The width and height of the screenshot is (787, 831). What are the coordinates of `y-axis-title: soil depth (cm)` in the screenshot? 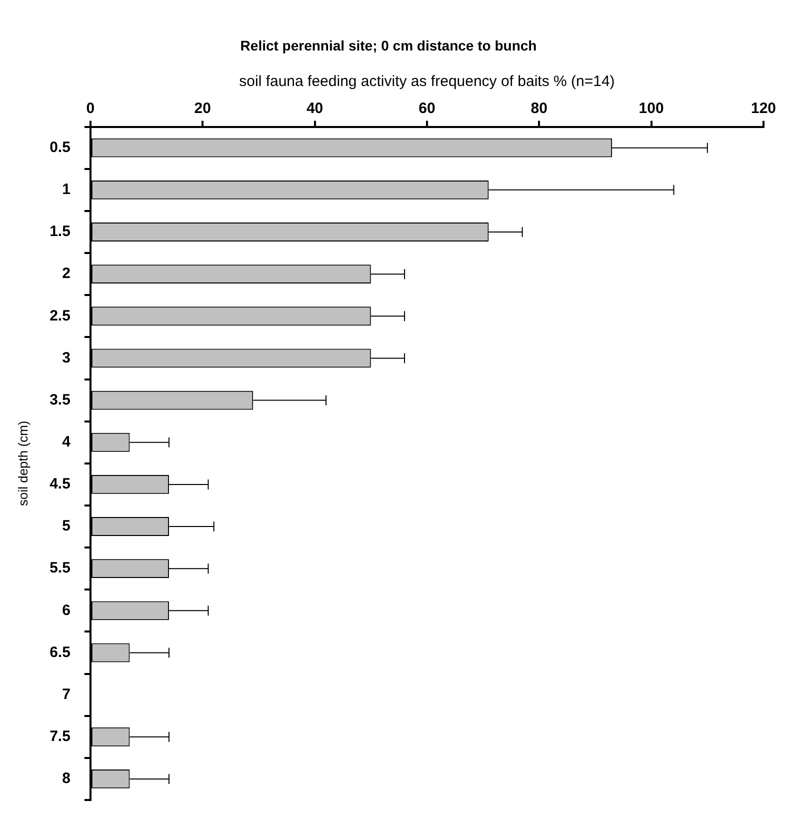 It's located at (22, 463).